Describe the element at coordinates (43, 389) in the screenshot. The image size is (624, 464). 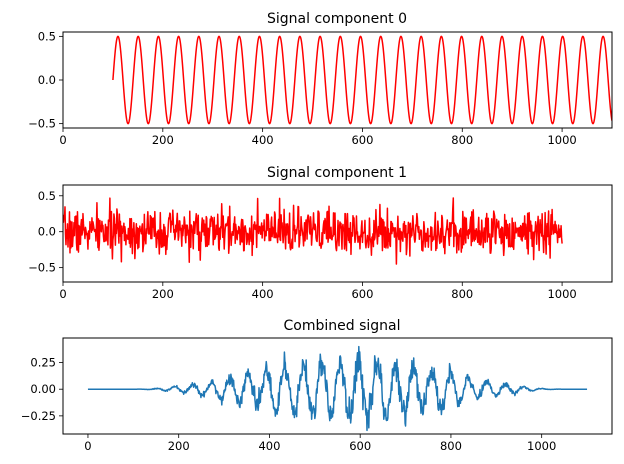
I see `y-tick-label: 0.00` at that location.